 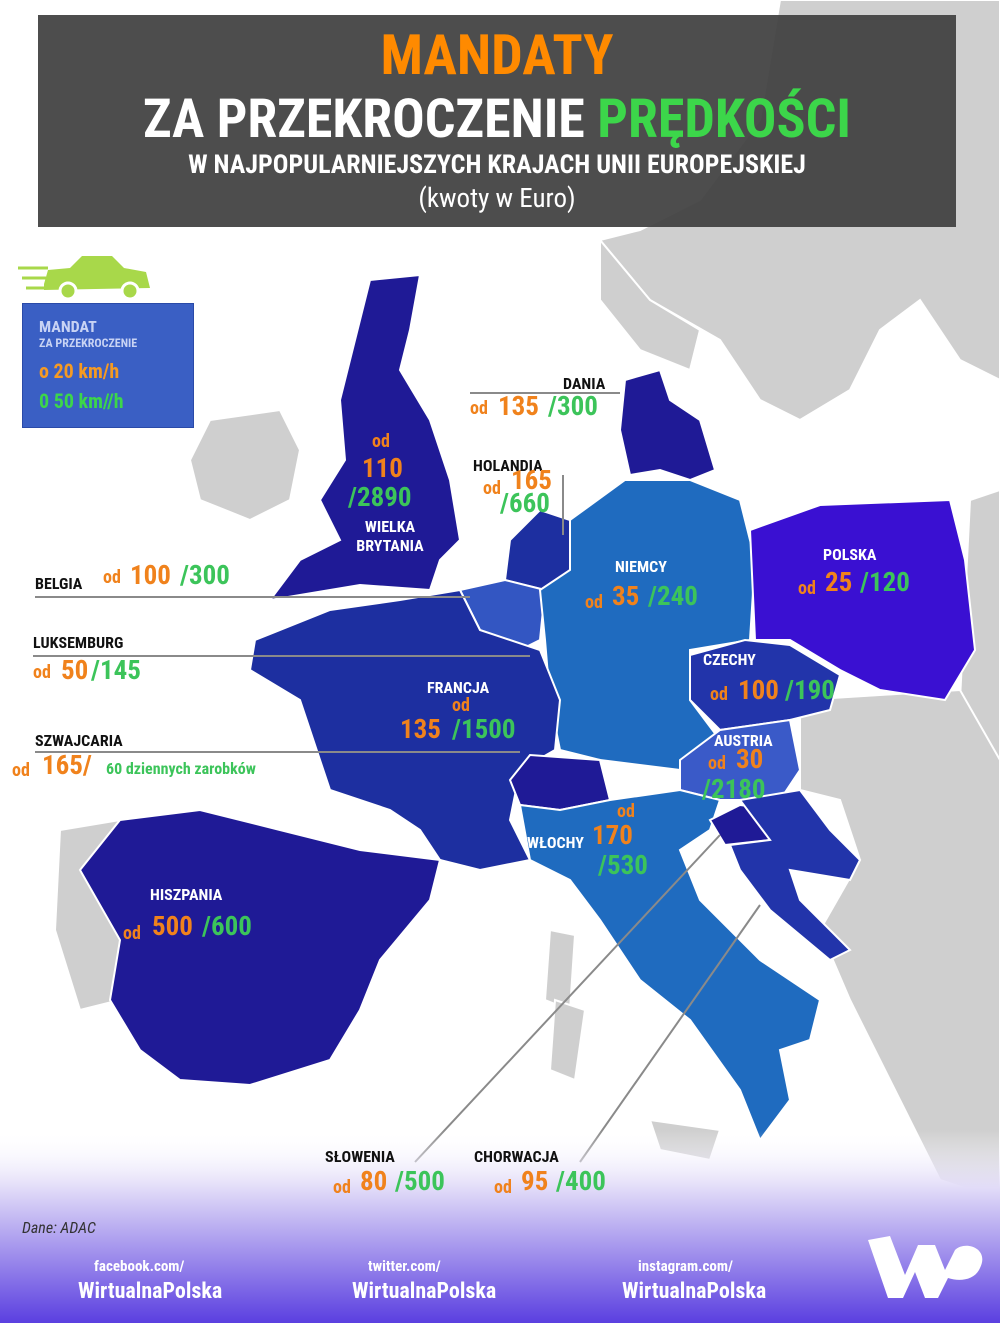 What do you see at coordinates (79, 371) in the screenshot?
I see `legend-low: o 20 km/h` at bounding box center [79, 371].